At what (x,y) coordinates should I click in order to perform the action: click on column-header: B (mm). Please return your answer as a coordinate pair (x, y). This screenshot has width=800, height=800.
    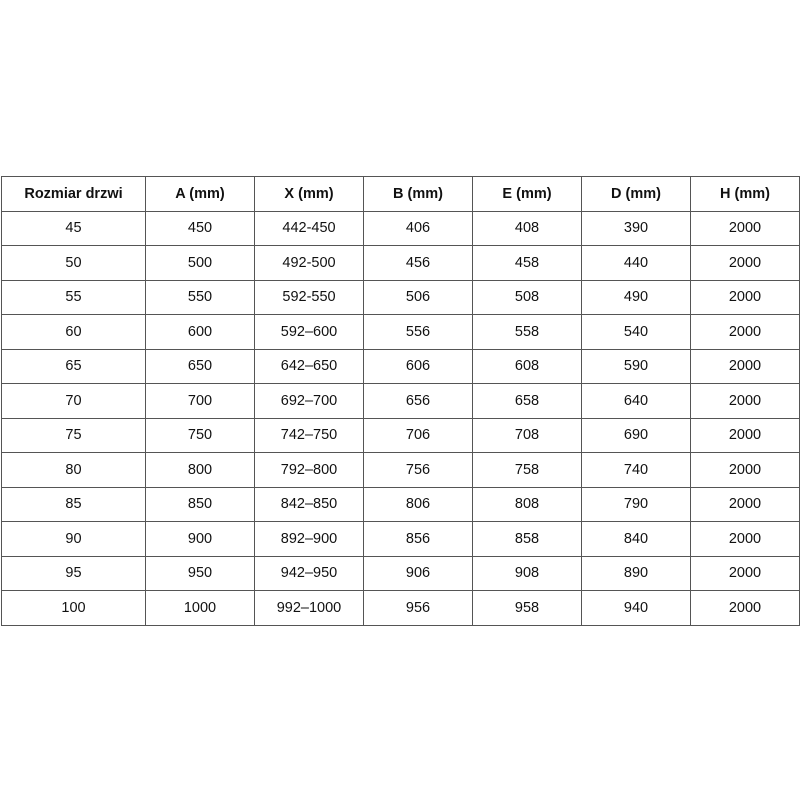
    Looking at the image, I should click on (418, 194).